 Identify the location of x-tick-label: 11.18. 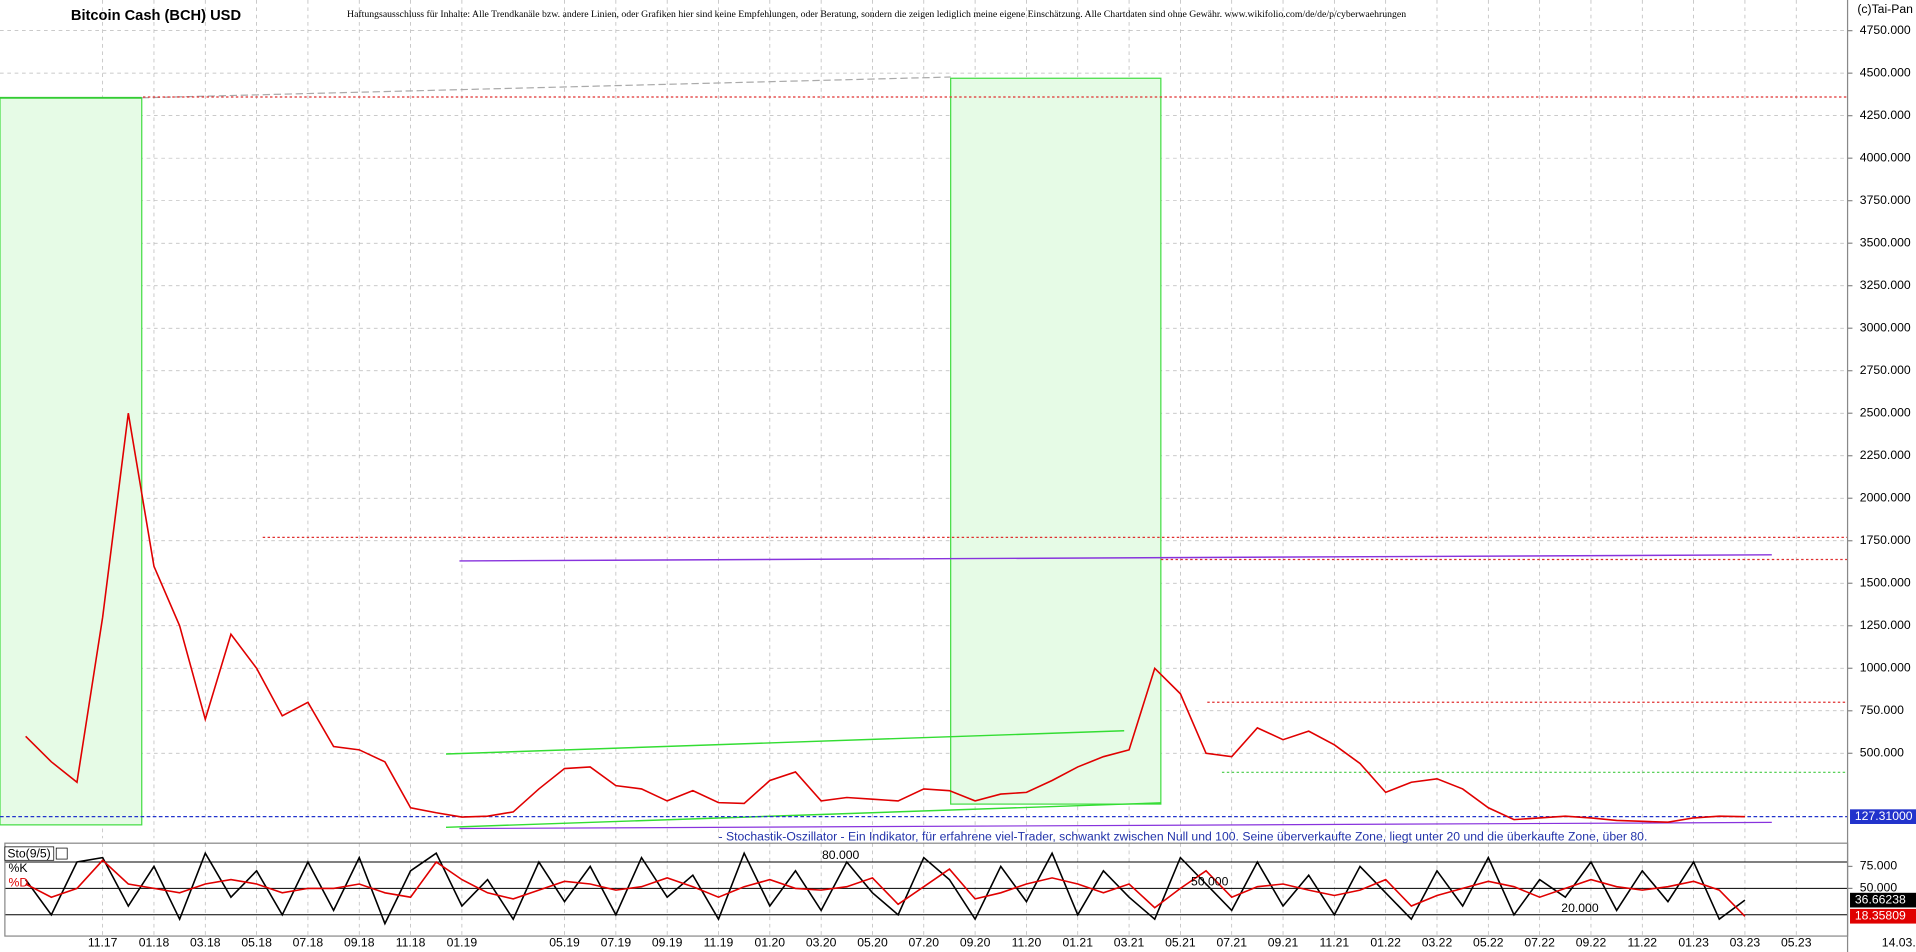
(411, 943).